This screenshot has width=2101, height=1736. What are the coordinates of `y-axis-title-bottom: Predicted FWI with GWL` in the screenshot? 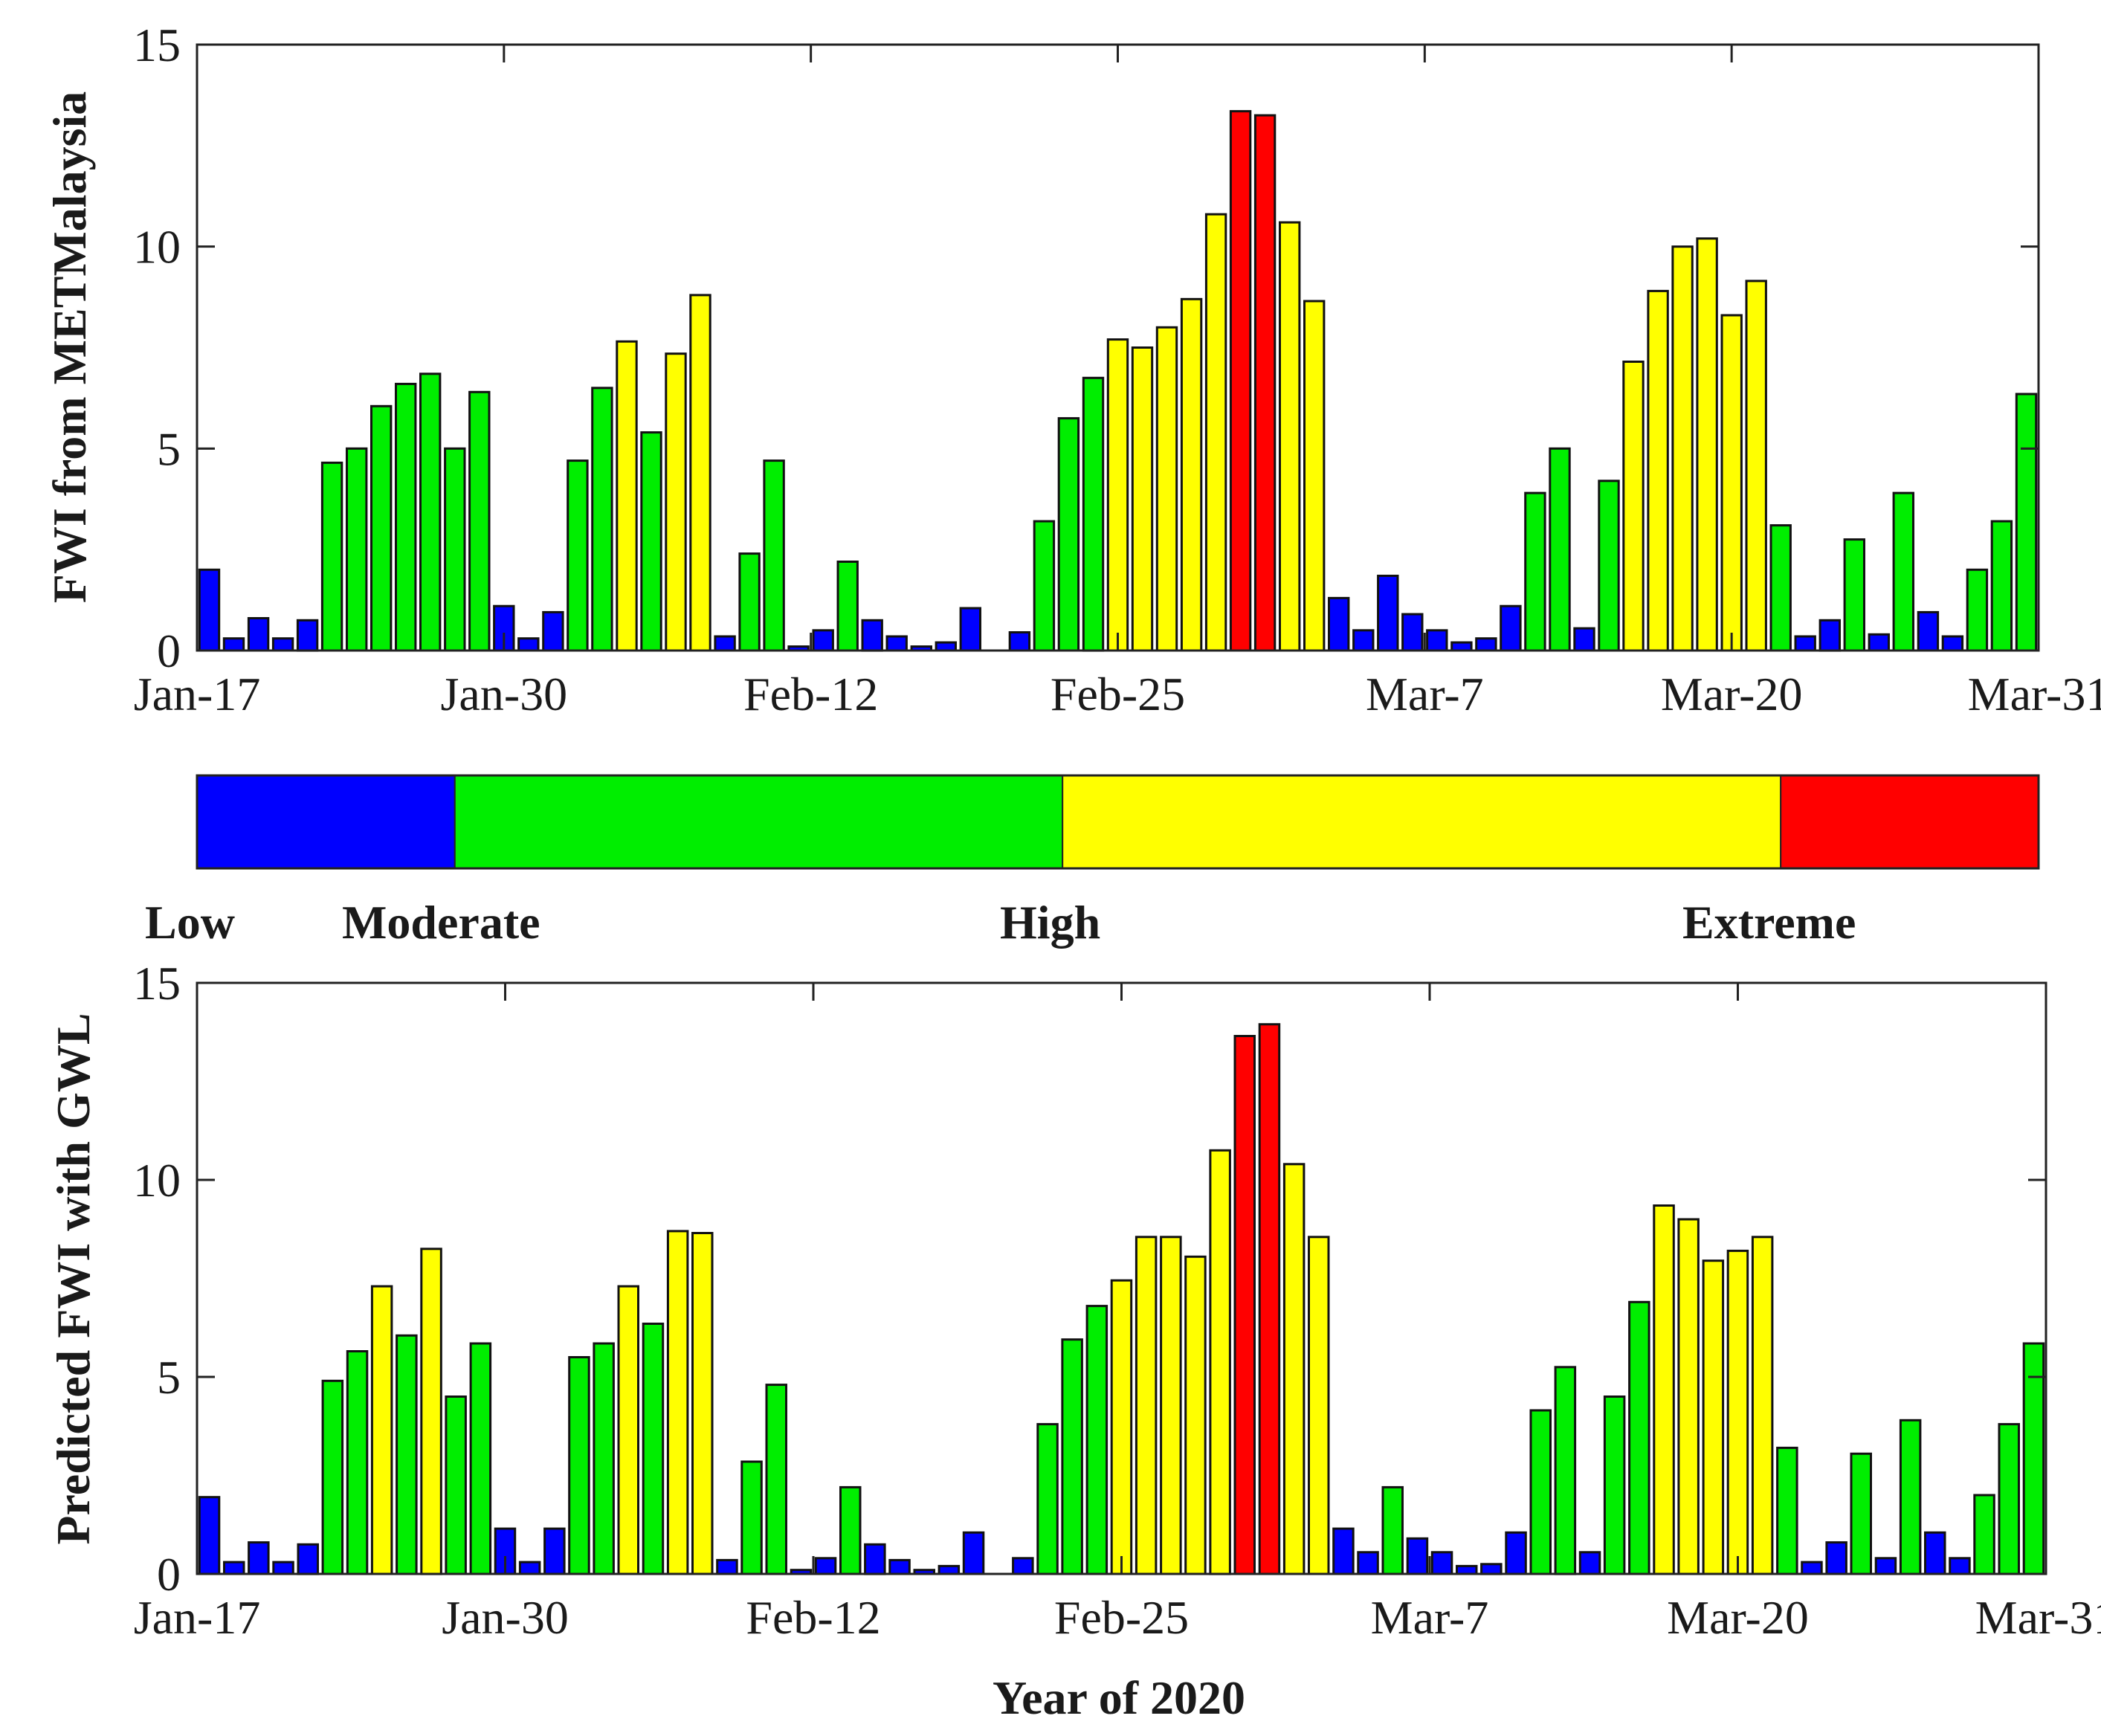 It's located at (73, 1278).